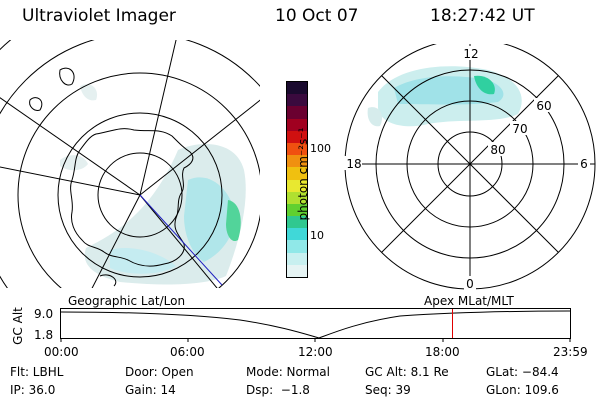  I want to click on ip-info: IP: 36.0, so click(33, 390).